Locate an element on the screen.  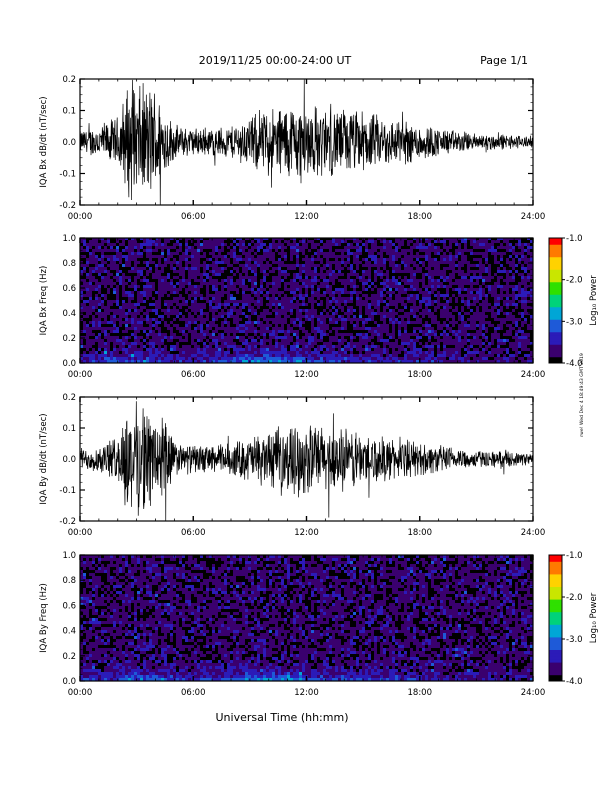
colorbar: -1.0 -2.0 -3.0 -4.0 Log₁₀ Power is located at coordinates (574, 619).